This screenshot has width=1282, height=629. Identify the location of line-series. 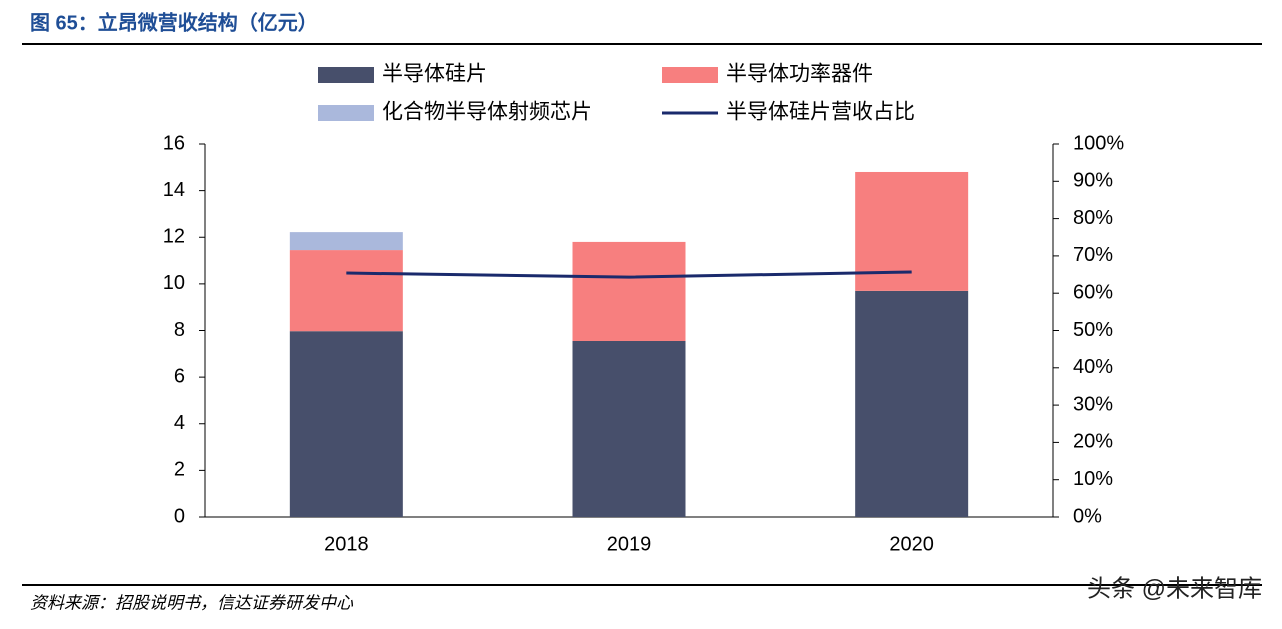
(629, 274).